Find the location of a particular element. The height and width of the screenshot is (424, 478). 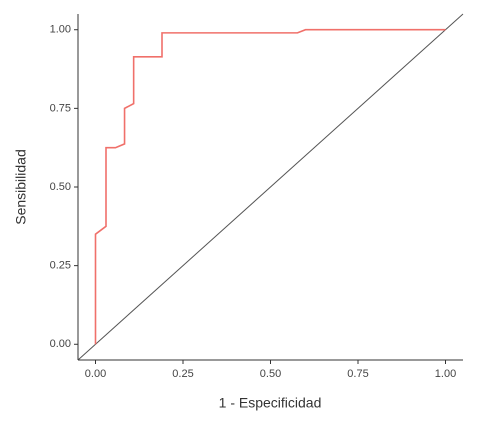

x-tick-label: 0.25 is located at coordinates (182, 374).